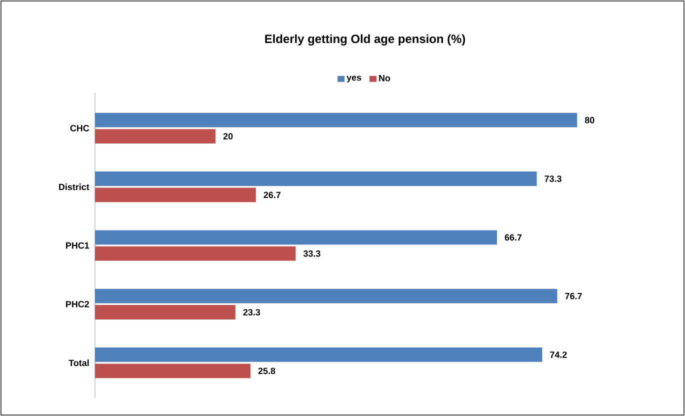 The height and width of the screenshot is (416, 685). Describe the element at coordinates (513, 237) in the screenshot. I see `data-label: 66.7` at that location.